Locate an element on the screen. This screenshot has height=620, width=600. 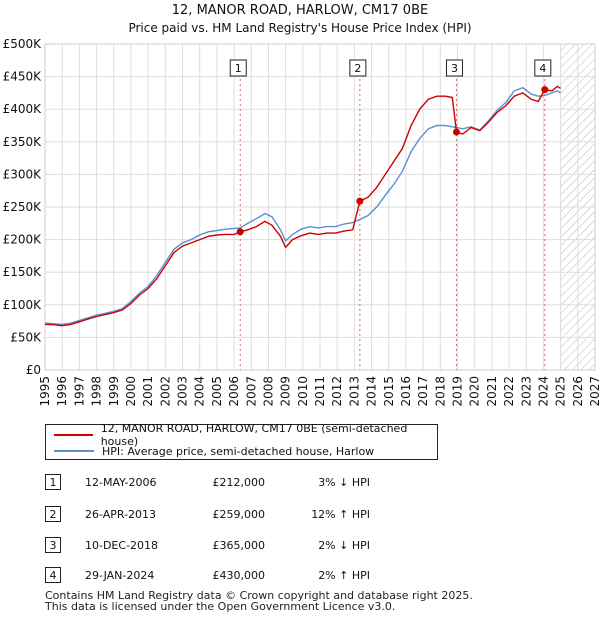
transaction-hpi-diff: 3% ↓ HPI is located at coordinates (344, 482).